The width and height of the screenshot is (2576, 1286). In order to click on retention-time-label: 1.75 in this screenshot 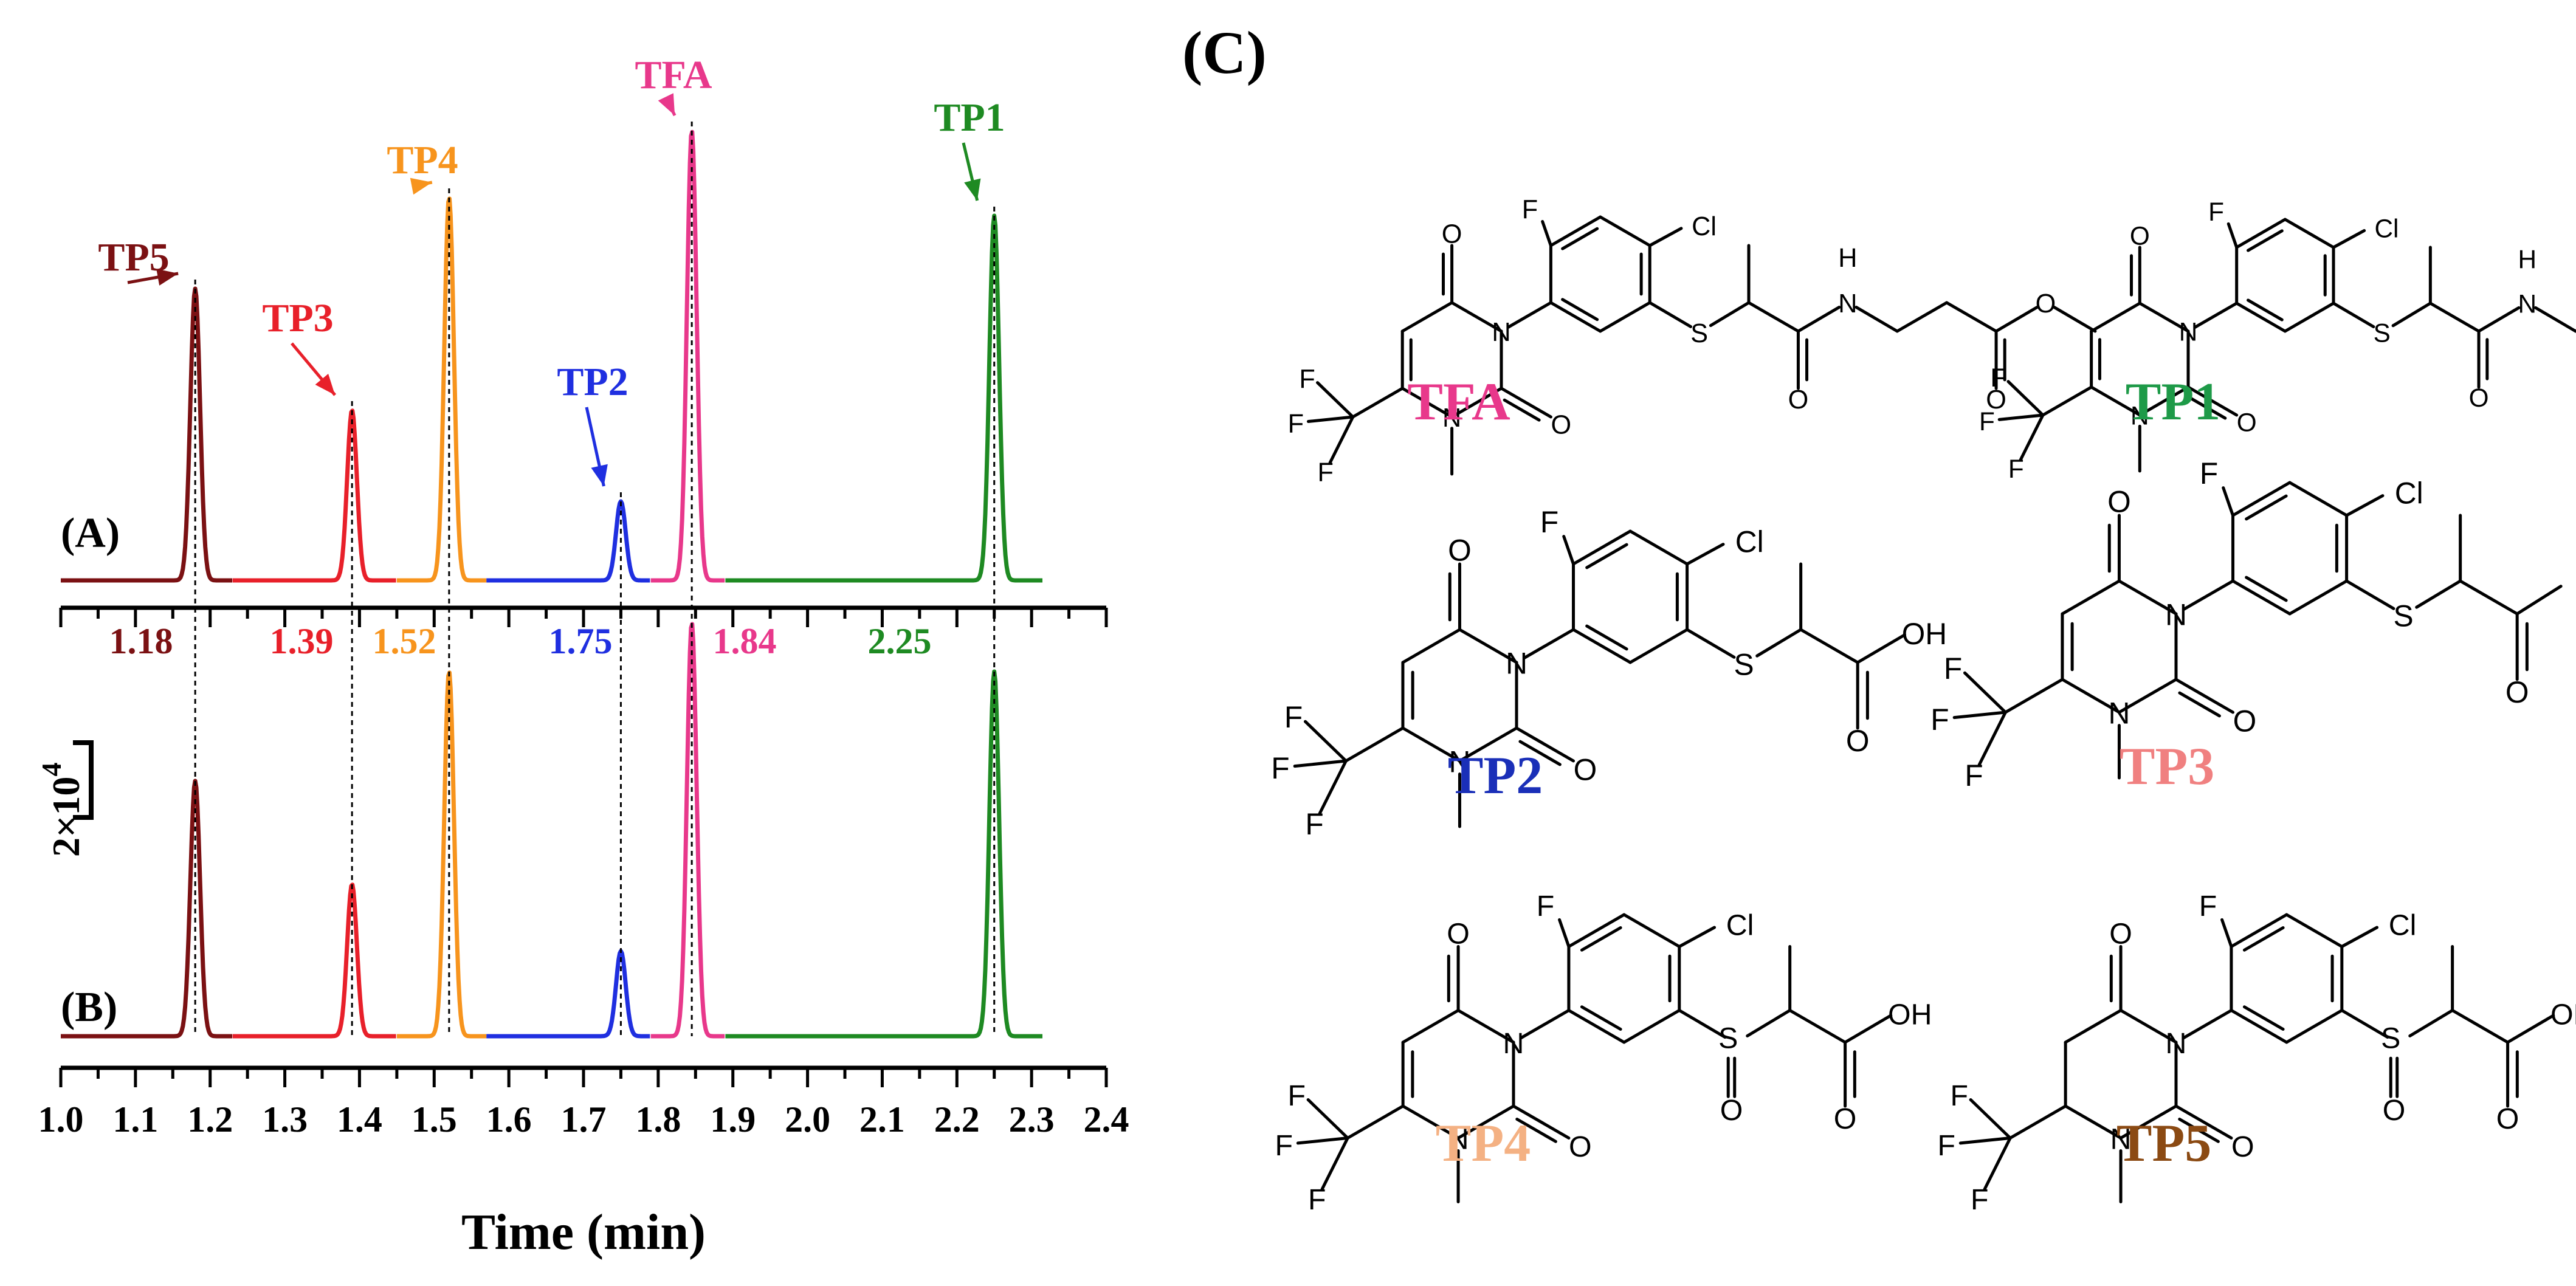, I will do `click(581, 641)`.